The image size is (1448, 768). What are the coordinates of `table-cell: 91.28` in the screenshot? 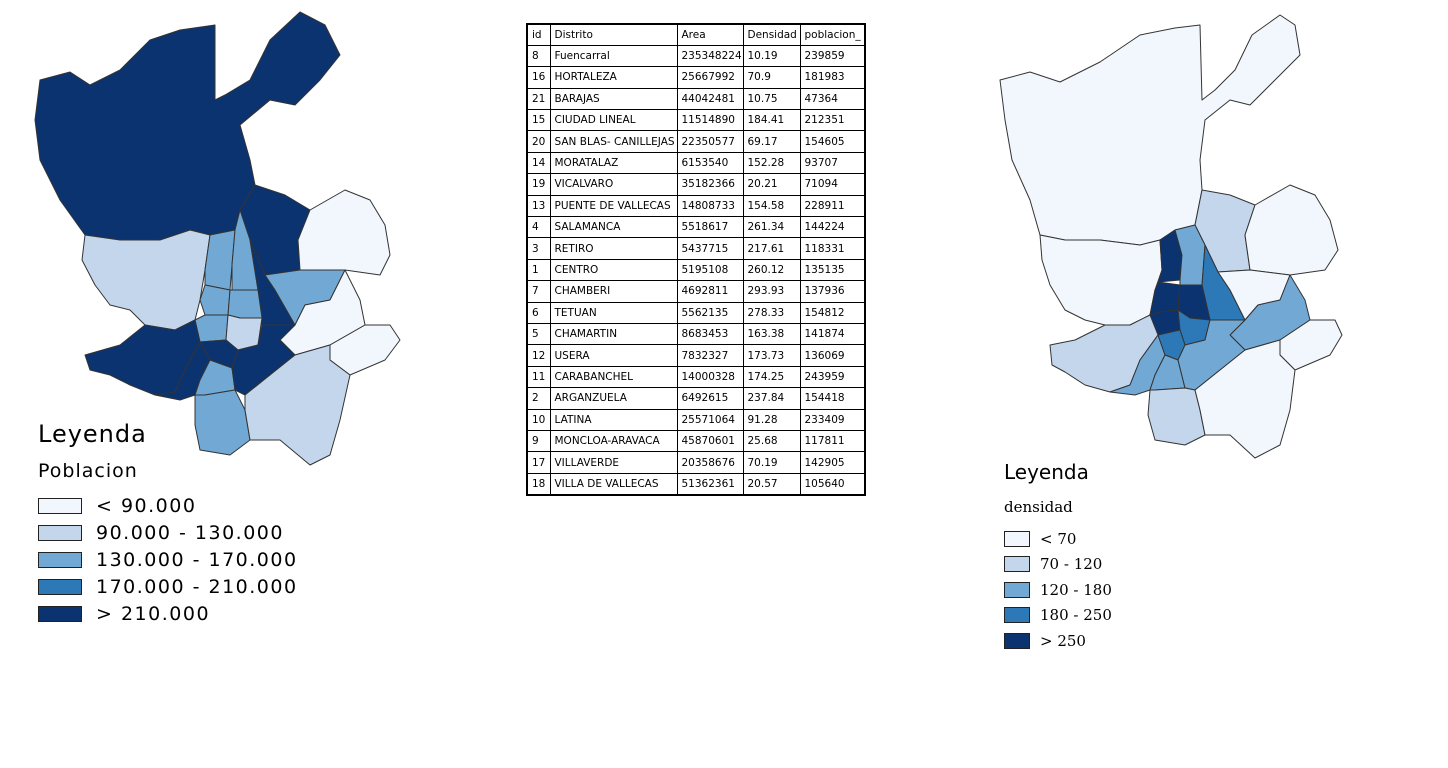 It's located at (771, 419).